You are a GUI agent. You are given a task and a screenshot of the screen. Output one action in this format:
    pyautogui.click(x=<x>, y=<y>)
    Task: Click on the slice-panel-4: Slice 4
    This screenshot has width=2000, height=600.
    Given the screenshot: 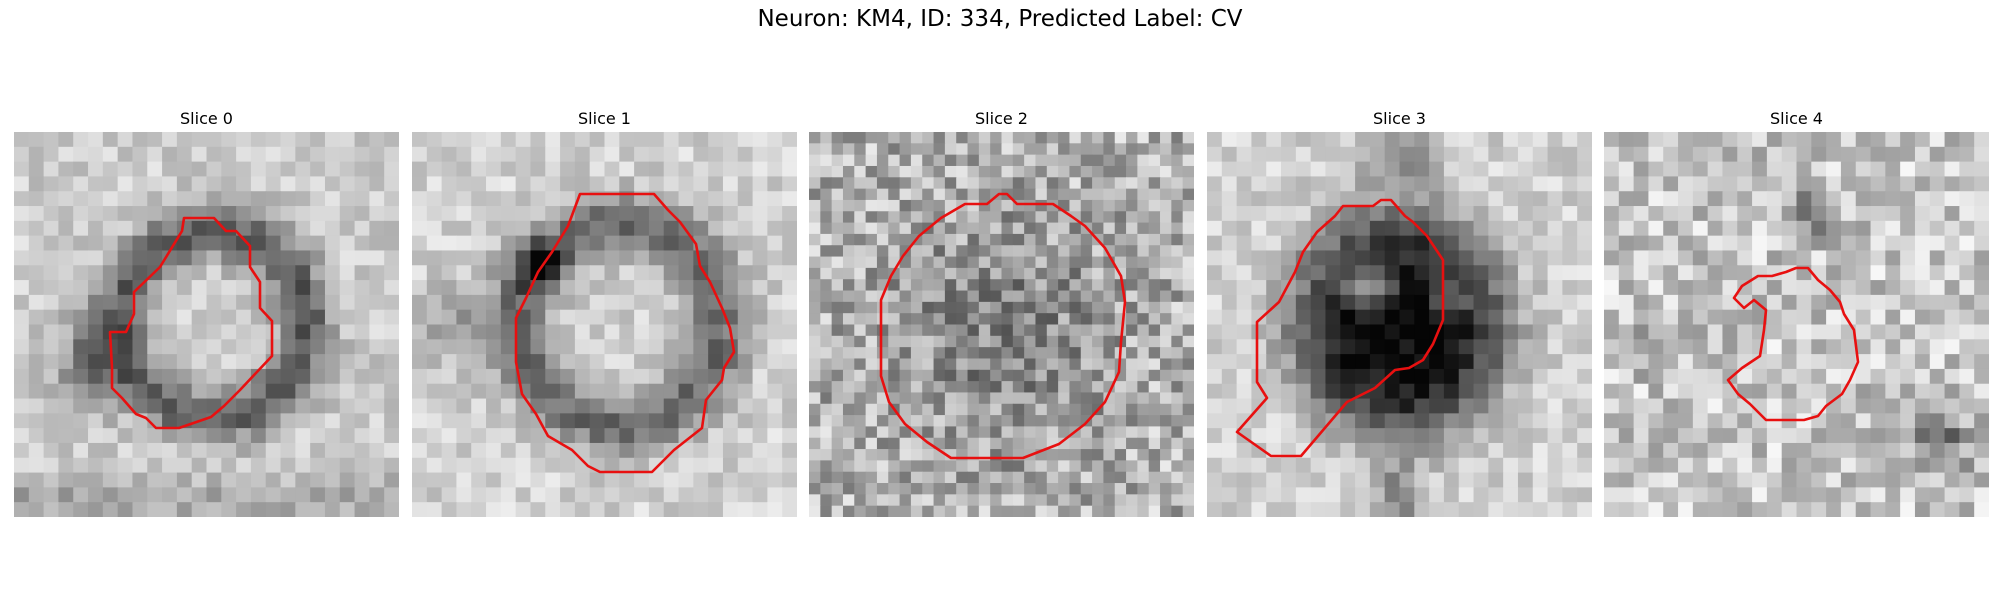 What is the action you would take?
    pyautogui.click(x=1796, y=312)
    